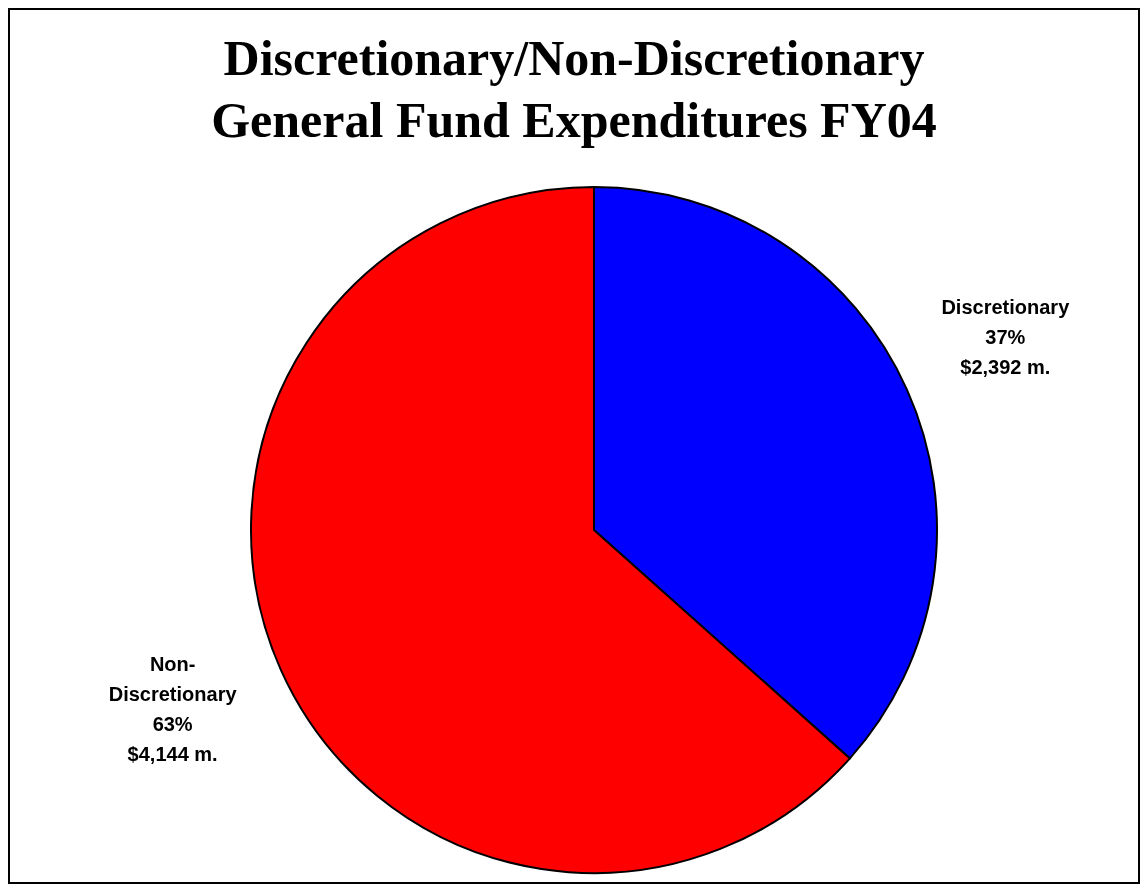 This screenshot has width=1146, height=890. I want to click on data-label: 37% $2,392 m., so click(1005, 351).